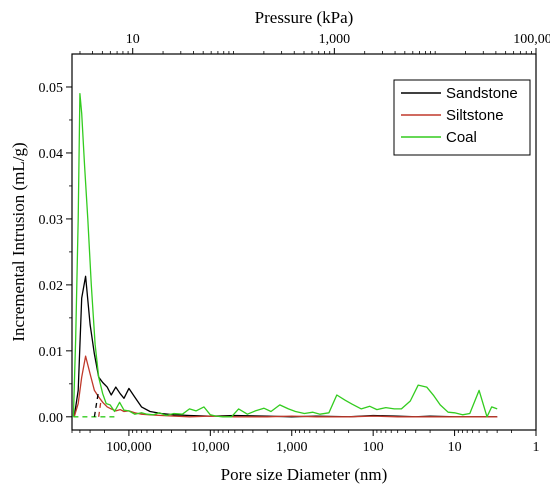 Image resolution: width=550 pixels, height=491 pixels. What do you see at coordinates (51, 286) in the screenshot?
I see `y-tick-label: 0.02` at bounding box center [51, 286].